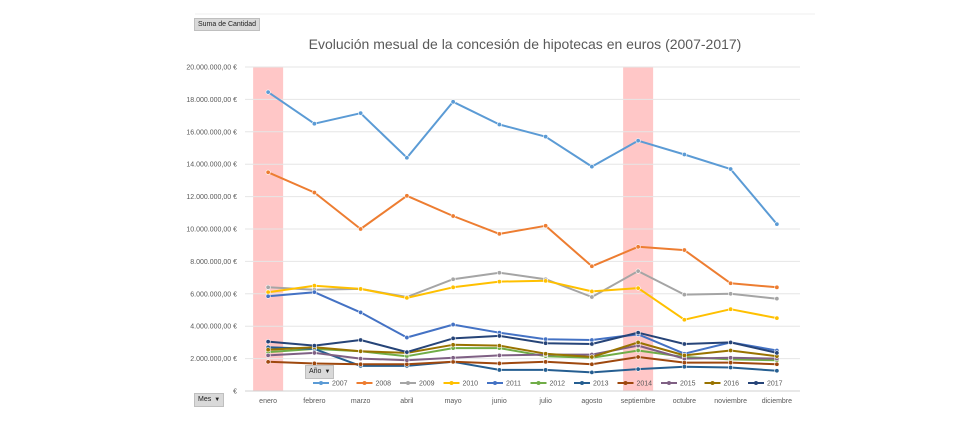 Image resolution: width=980 pixels, height=435 pixels. What do you see at coordinates (384, 384) in the screenshot?
I see `legend-label-2008: 2008` at bounding box center [384, 384].